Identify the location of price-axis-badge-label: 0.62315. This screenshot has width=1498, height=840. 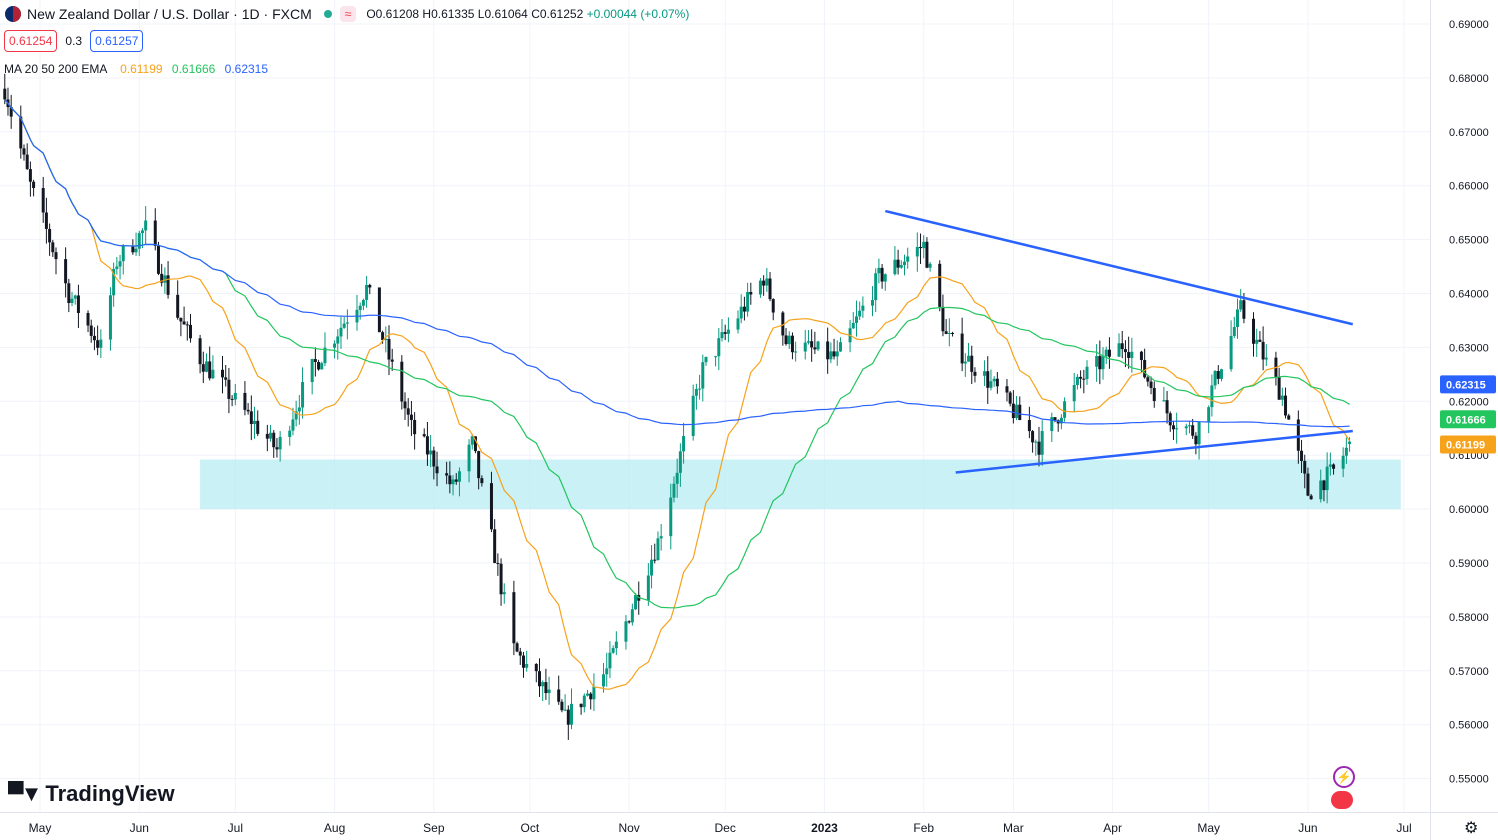
(1466, 385).